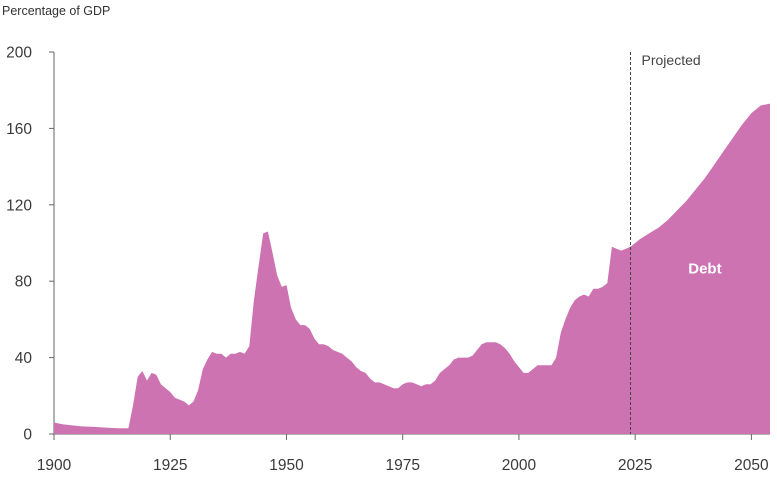 This screenshot has height=488, width=777. What do you see at coordinates (54, 465) in the screenshot?
I see `x-tick-label: 1900` at bounding box center [54, 465].